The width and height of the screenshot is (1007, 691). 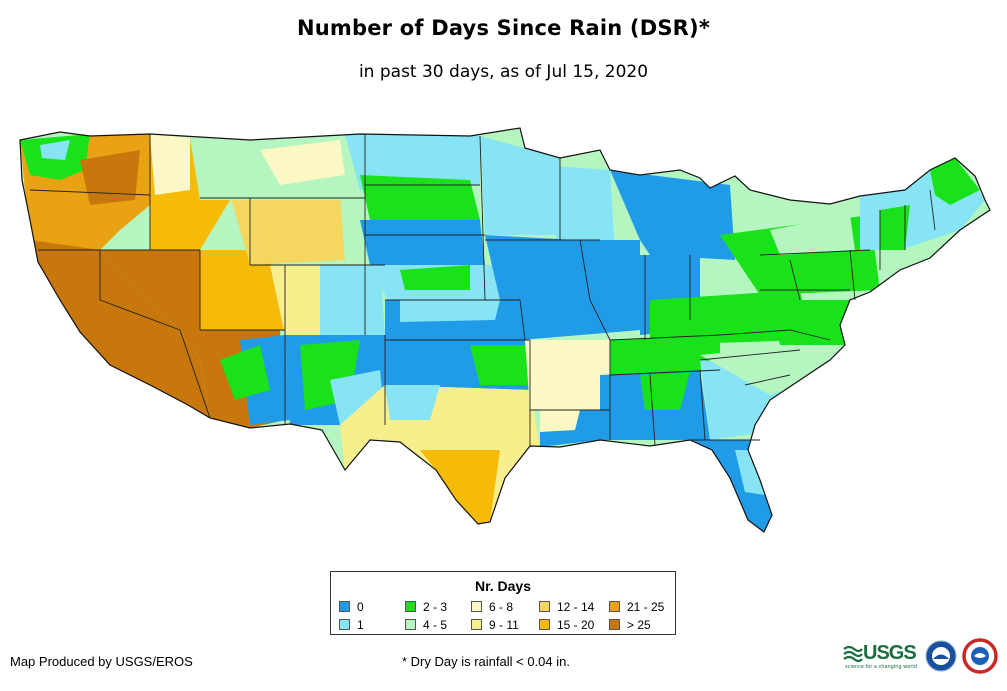 I want to click on legend-item-4-5: 4 - 5, so click(x=426, y=625).